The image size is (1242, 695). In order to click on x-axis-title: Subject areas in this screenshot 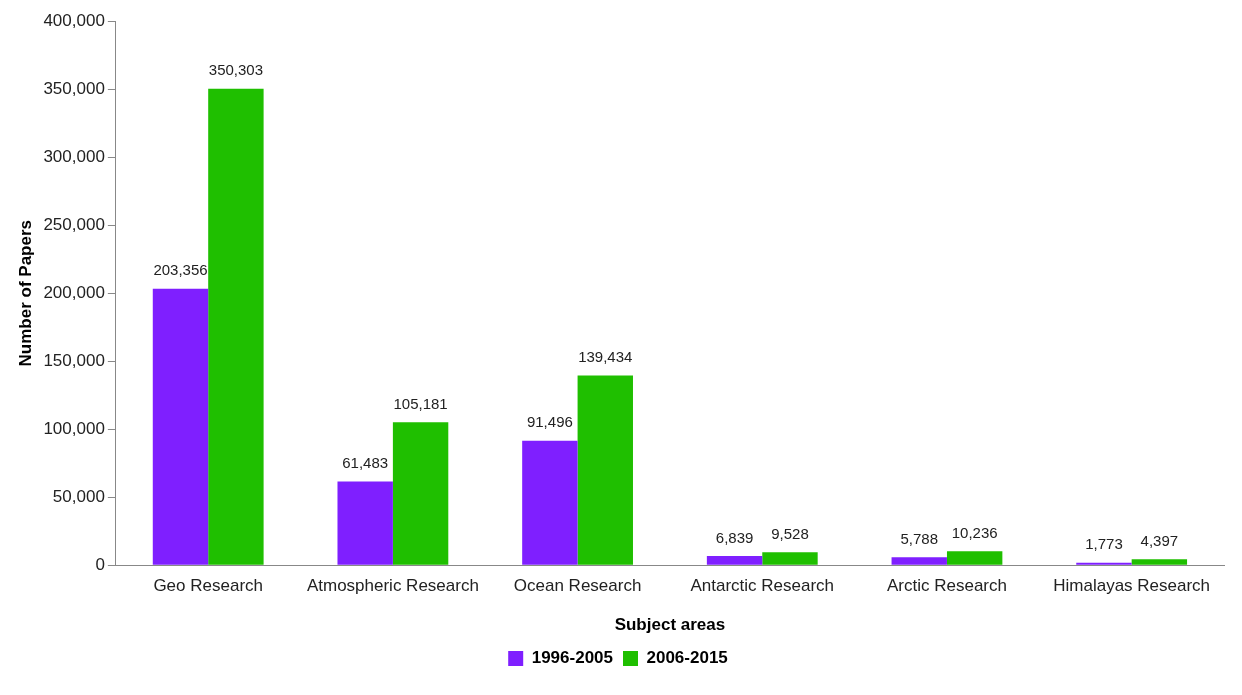, I will do `click(670, 625)`.